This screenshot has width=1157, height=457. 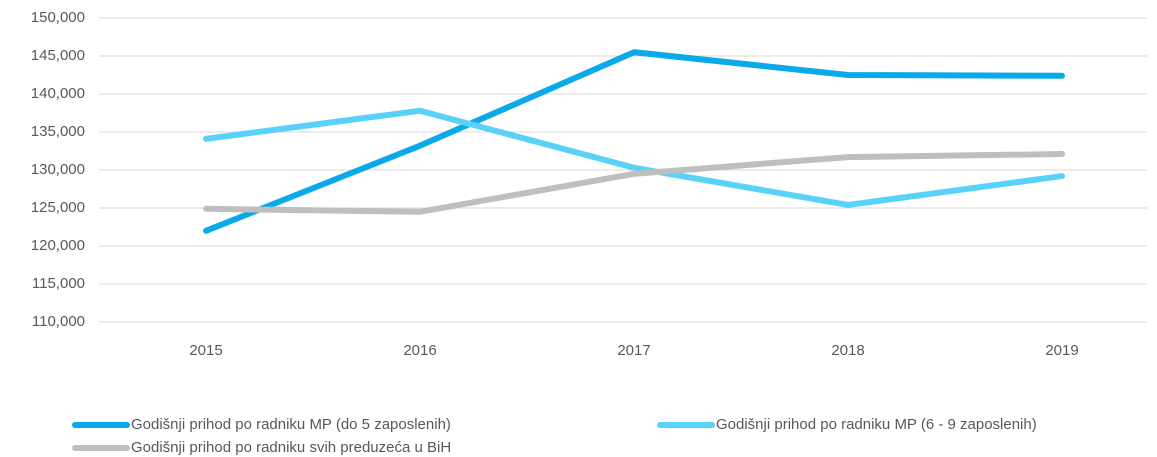 What do you see at coordinates (58, 283) in the screenshot?
I see `y-tick-label: 115,000` at bounding box center [58, 283].